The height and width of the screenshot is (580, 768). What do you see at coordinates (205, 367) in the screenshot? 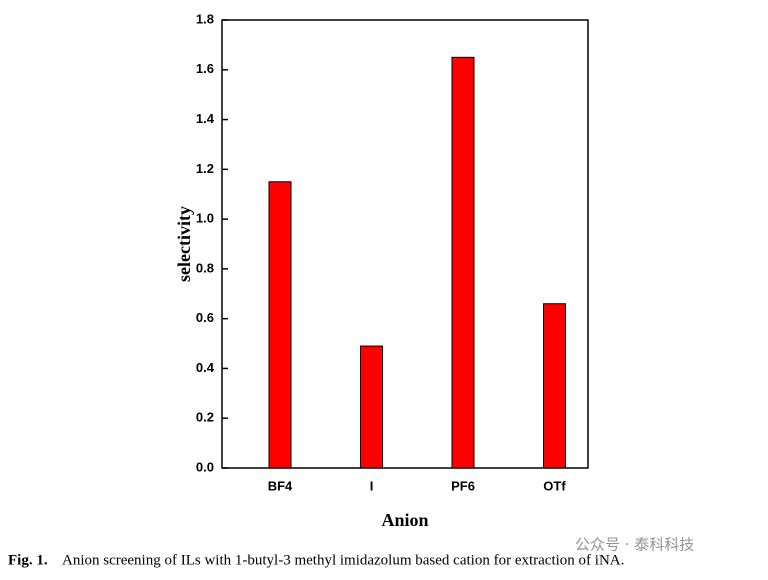
I see `y-tick-label: 0.4` at bounding box center [205, 367].